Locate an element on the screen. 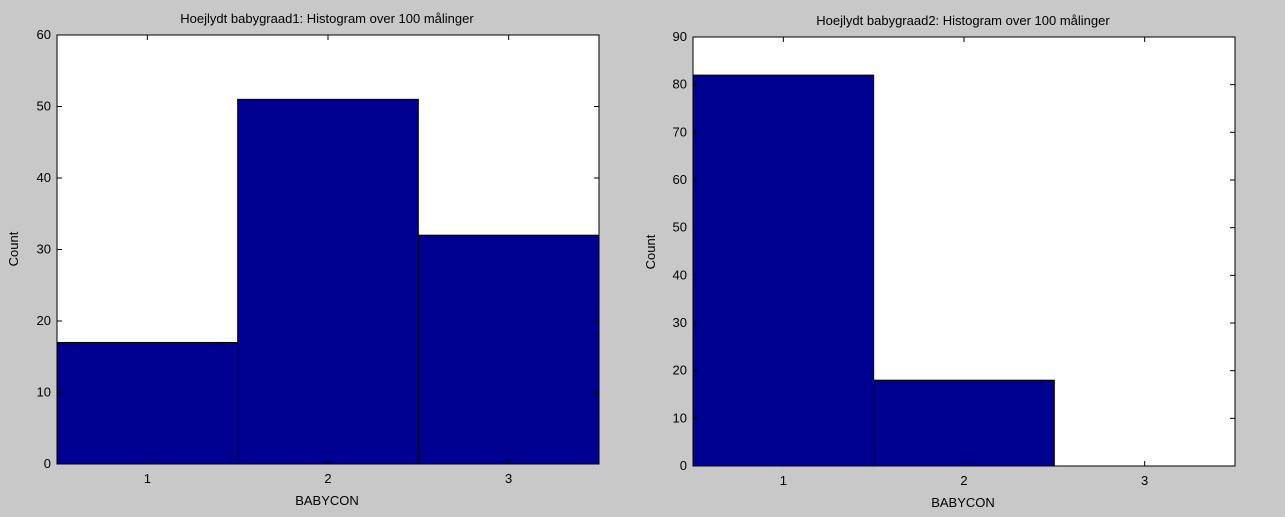  y-tick-label: 90 is located at coordinates (680, 36).